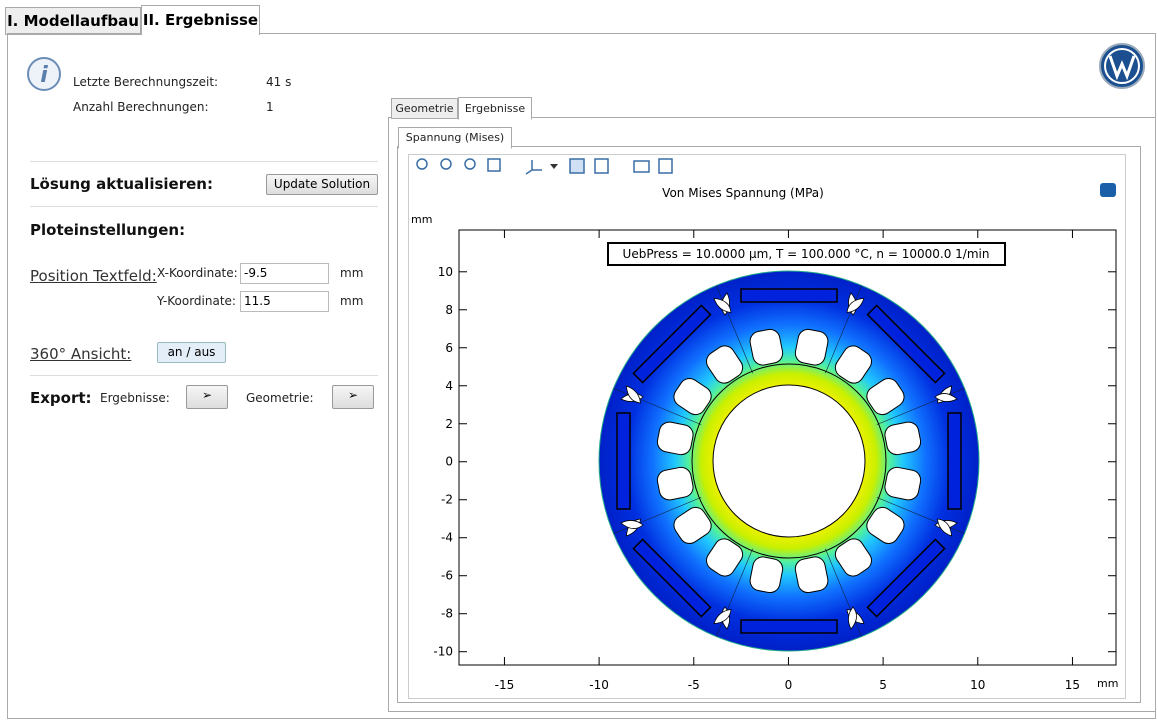 The width and height of the screenshot is (1158, 724). Describe the element at coordinates (449, 310) in the screenshot. I see `y-tick-label: 8` at that location.